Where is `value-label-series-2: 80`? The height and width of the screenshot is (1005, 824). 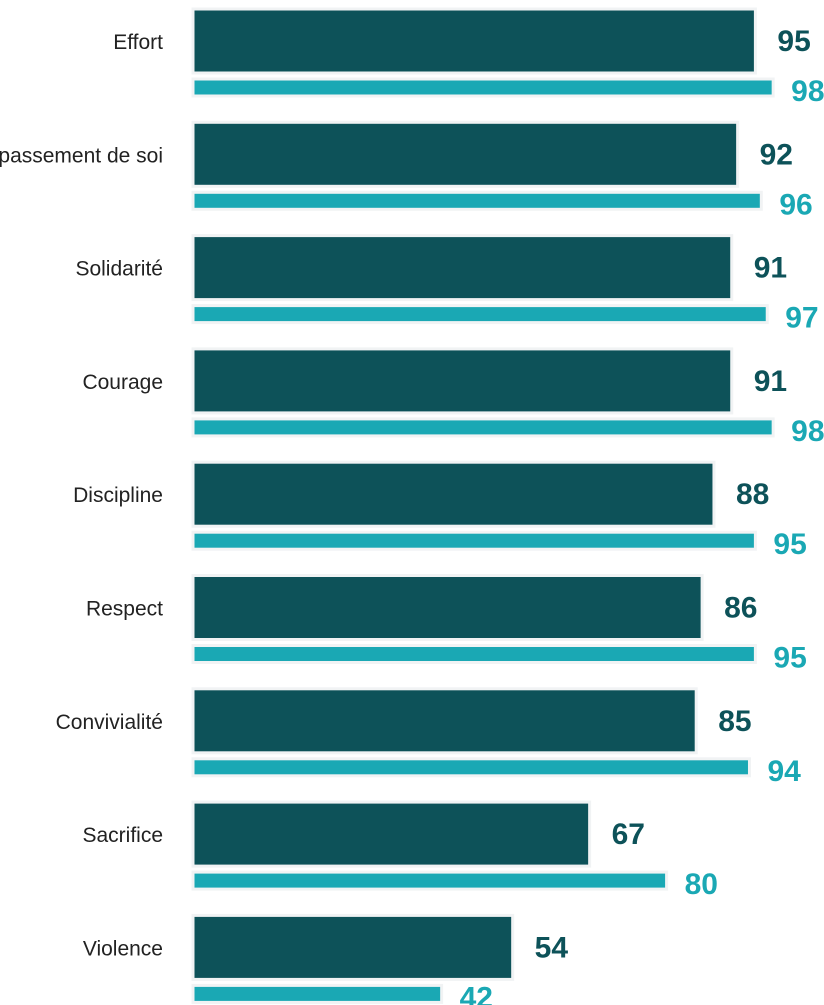
value-label-series-2: 80 is located at coordinates (701, 884).